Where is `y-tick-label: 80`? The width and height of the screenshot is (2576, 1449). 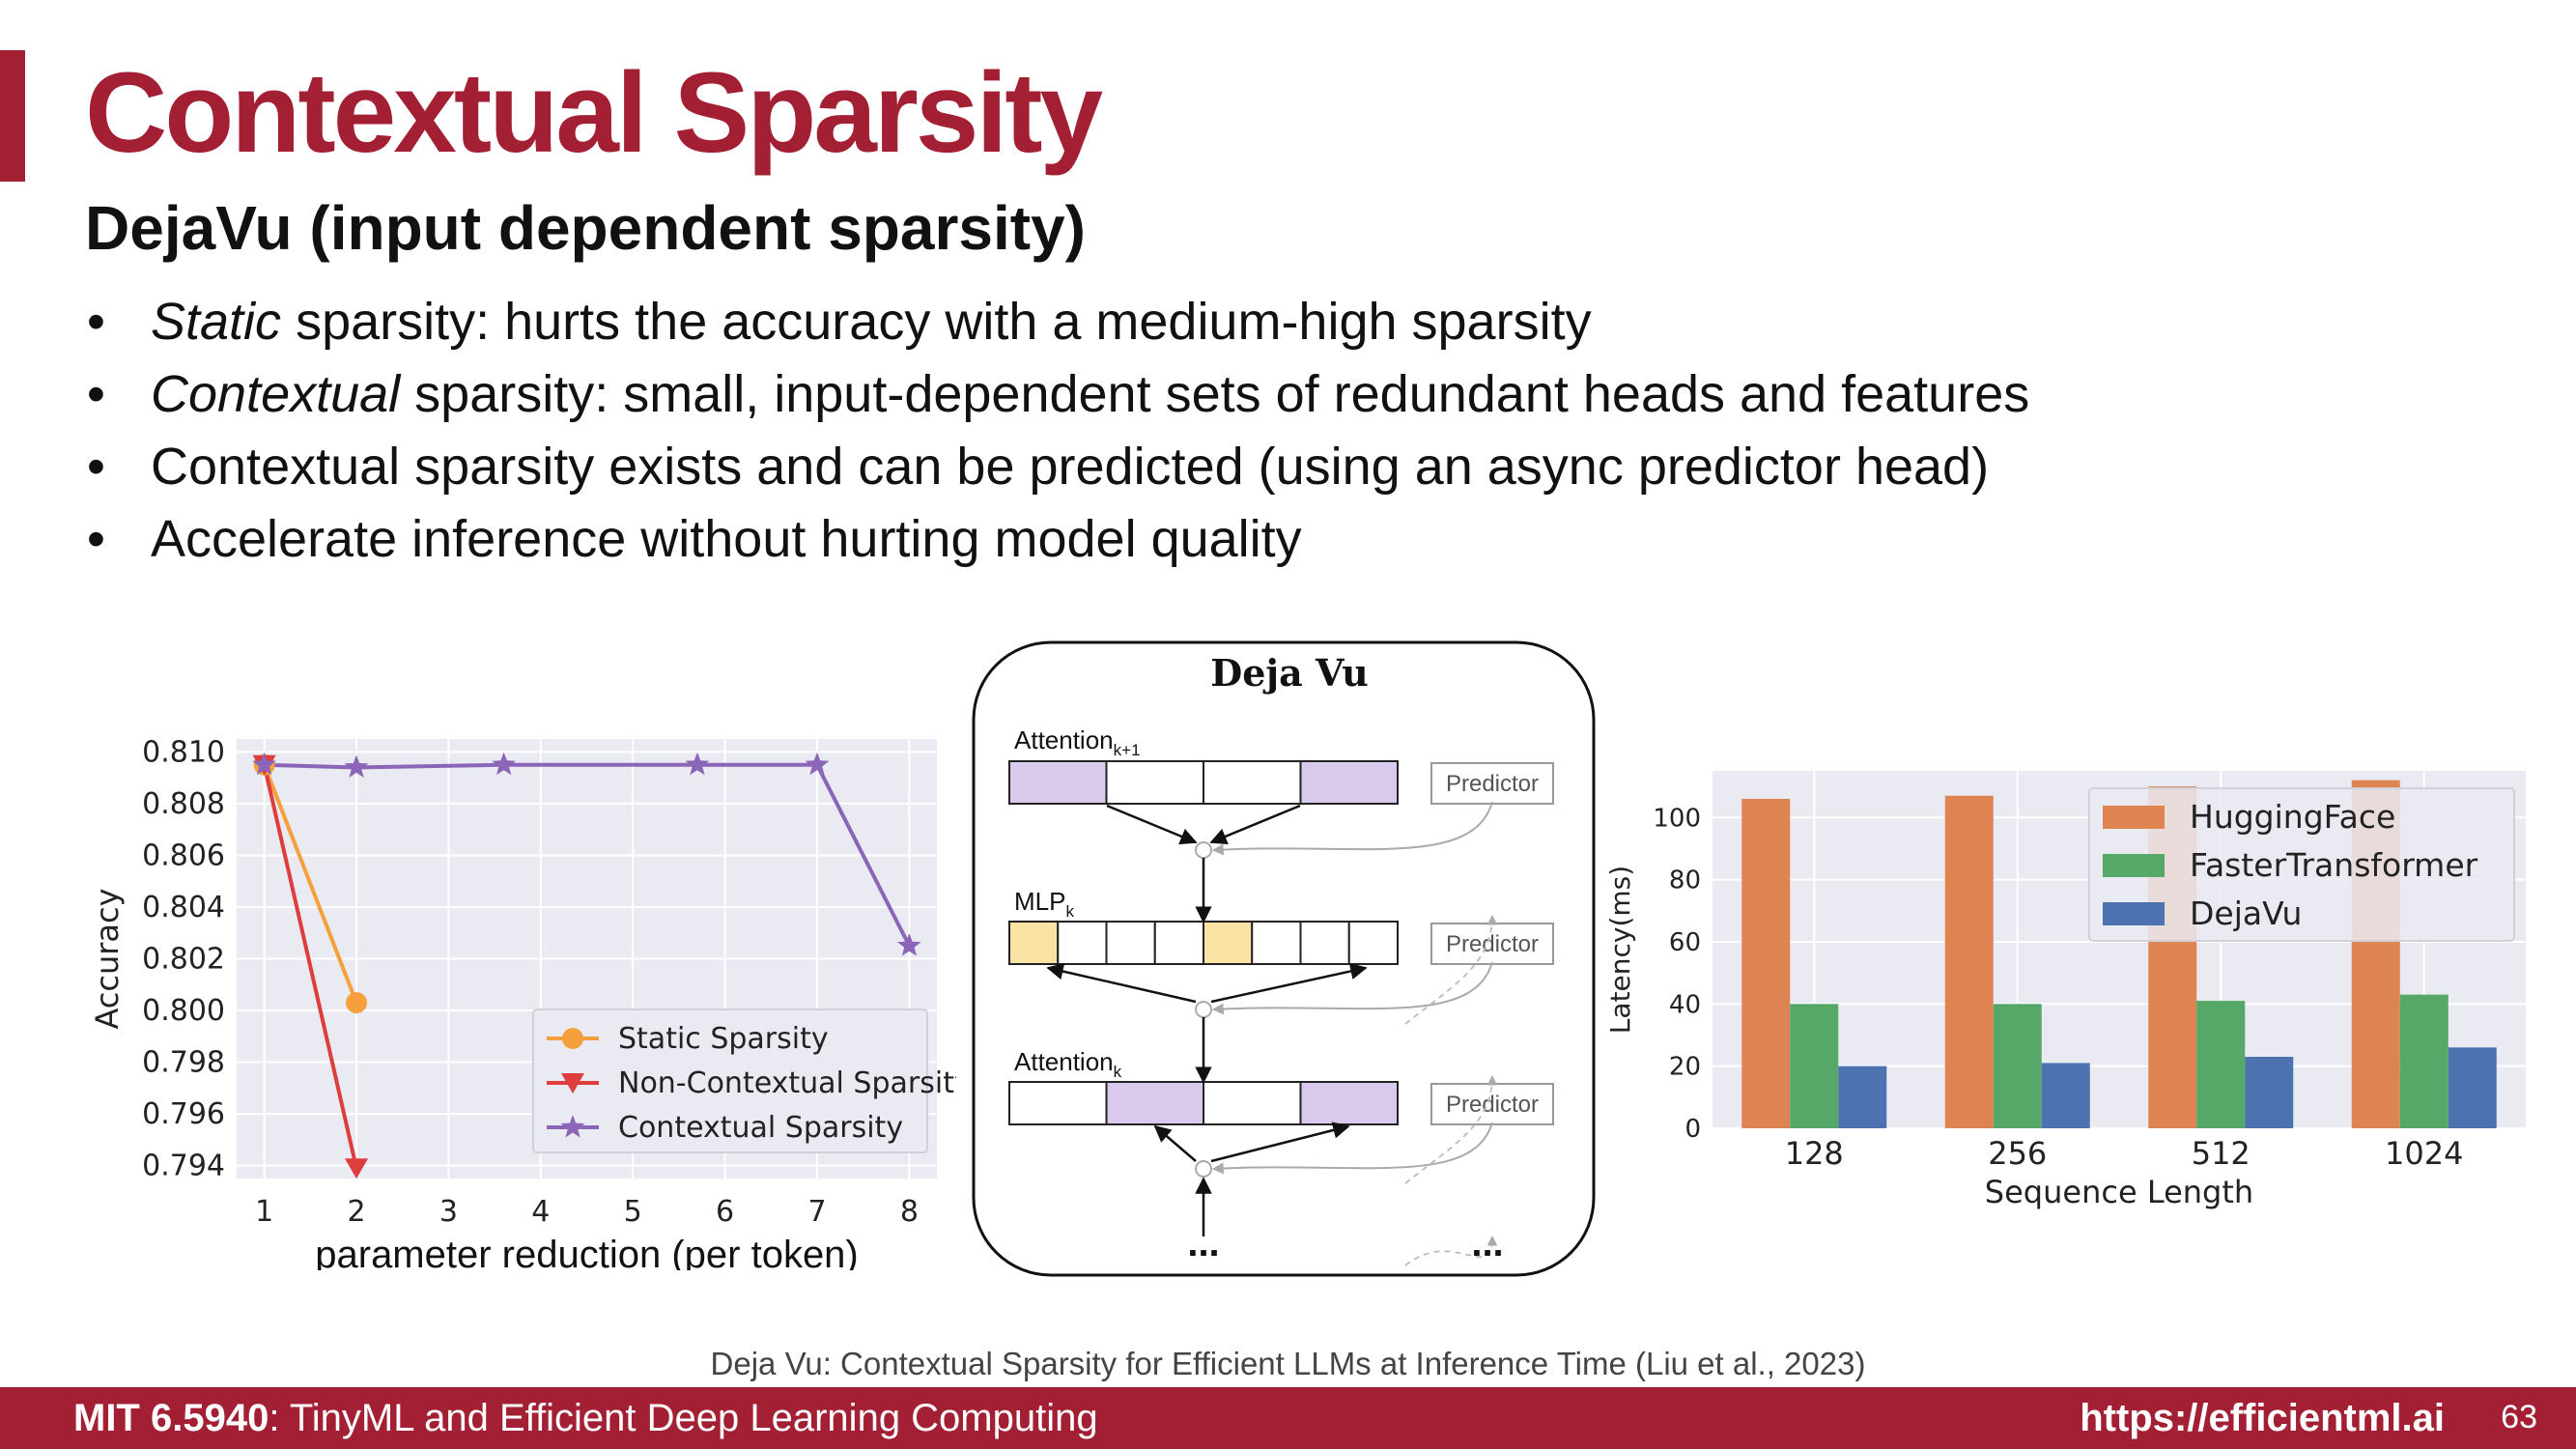
y-tick-label: 80 is located at coordinates (1685, 881).